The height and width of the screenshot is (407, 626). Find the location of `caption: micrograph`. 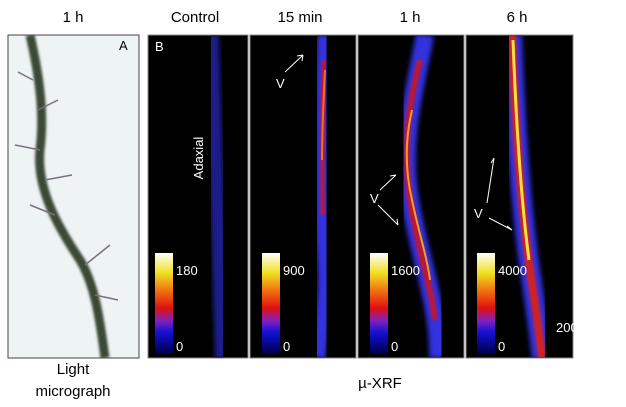

caption: micrograph is located at coordinates (72, 391).